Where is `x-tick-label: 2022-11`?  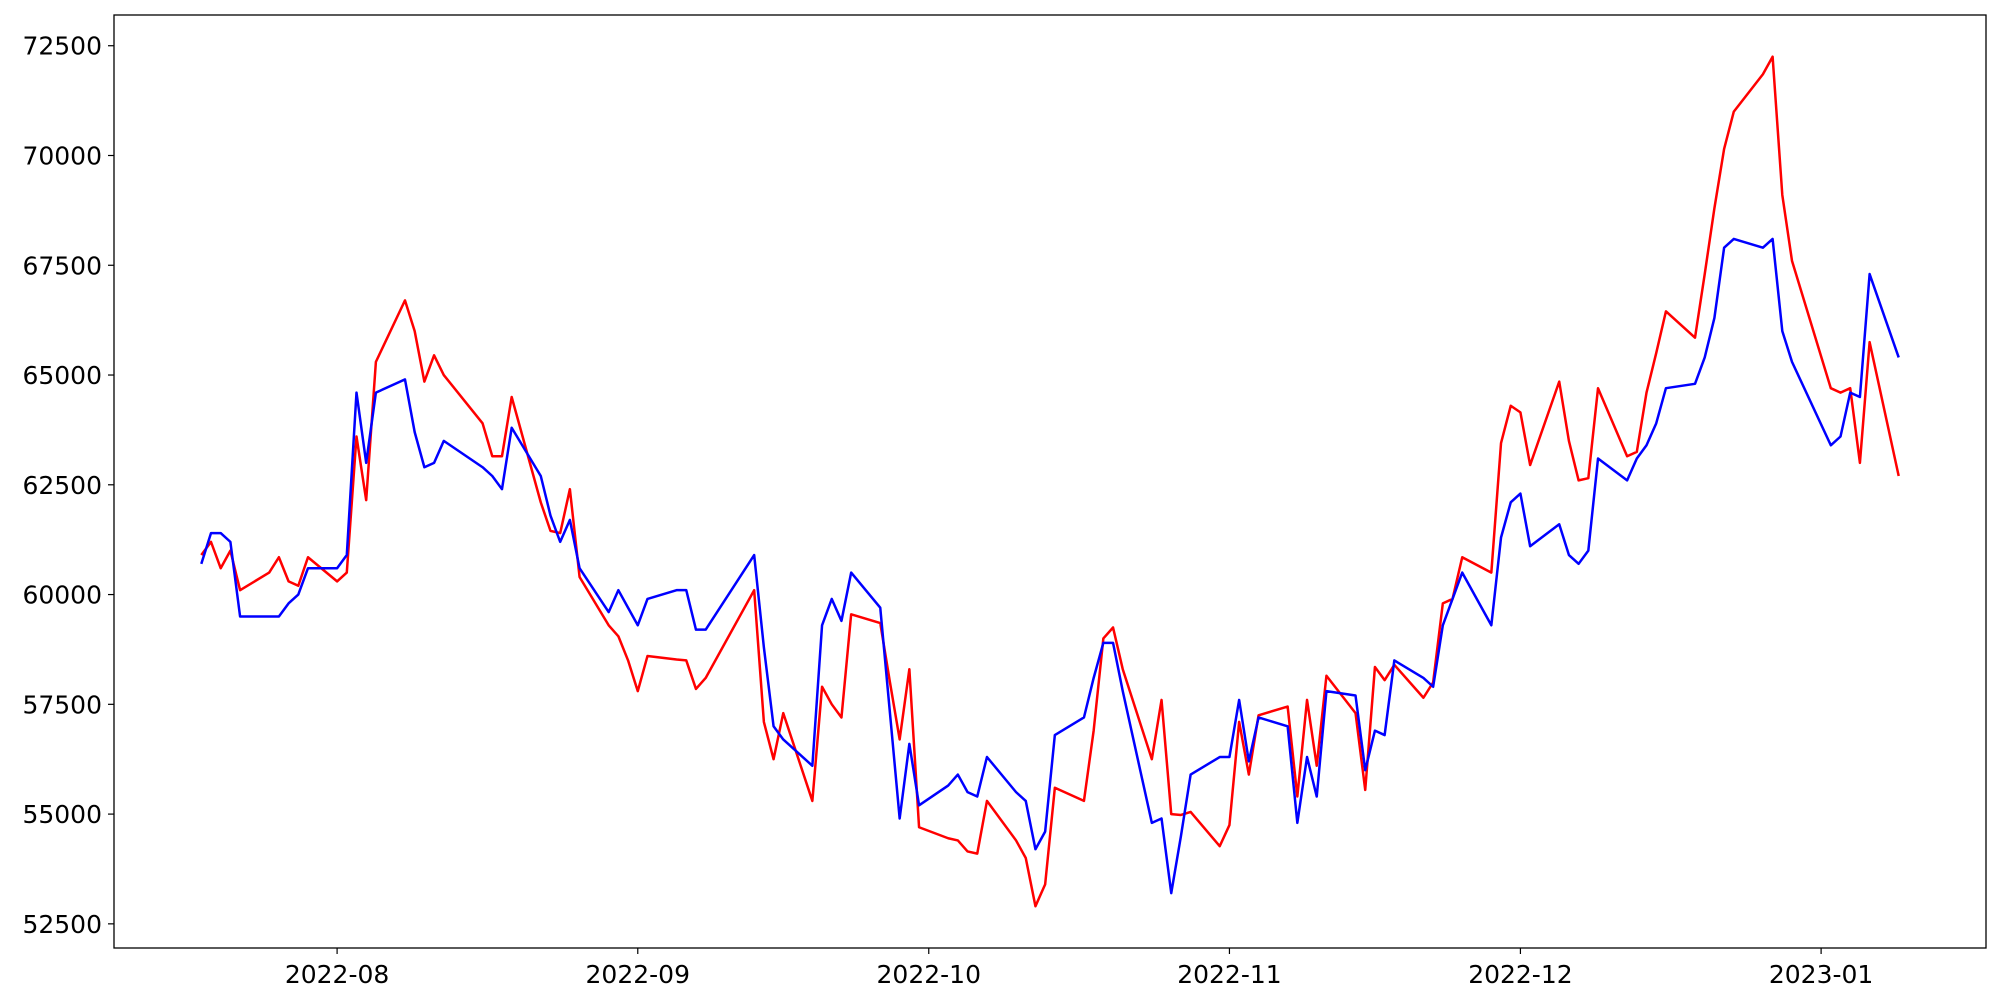 x-tick-label: 2022-11 is located at coordinates (1229, 974).